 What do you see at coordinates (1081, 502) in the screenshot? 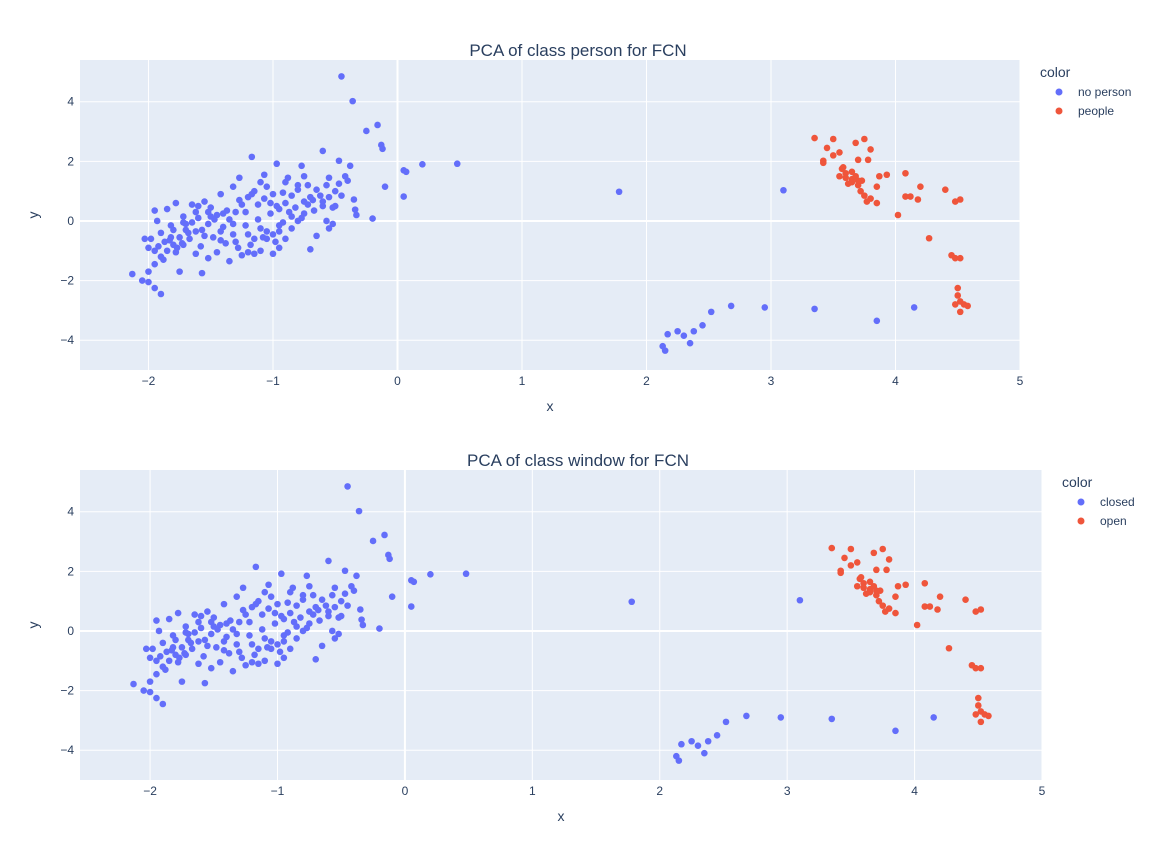
I see `legend-marker-closed` at bounding box center [1081, 502].